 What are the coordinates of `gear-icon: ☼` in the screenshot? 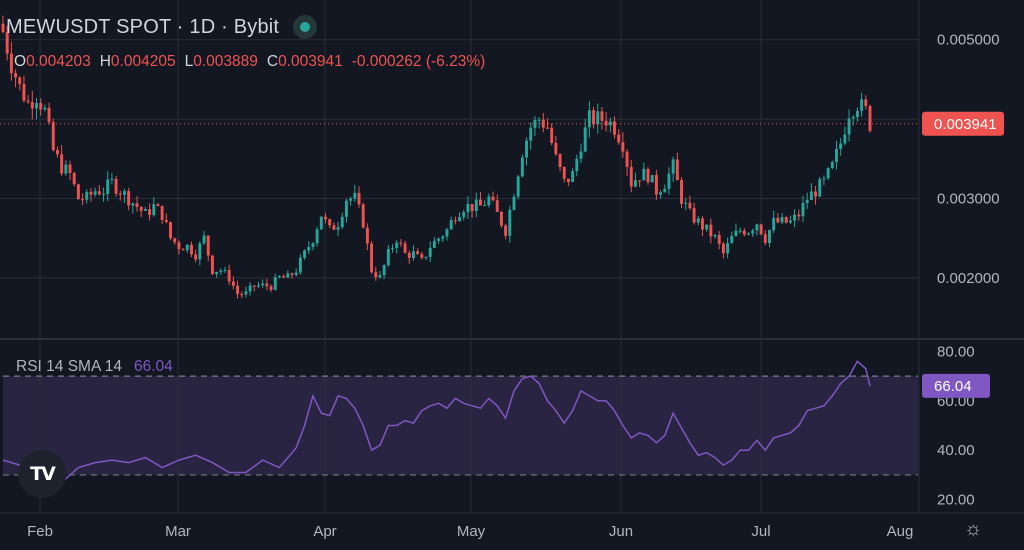 It's located at (973, 529).